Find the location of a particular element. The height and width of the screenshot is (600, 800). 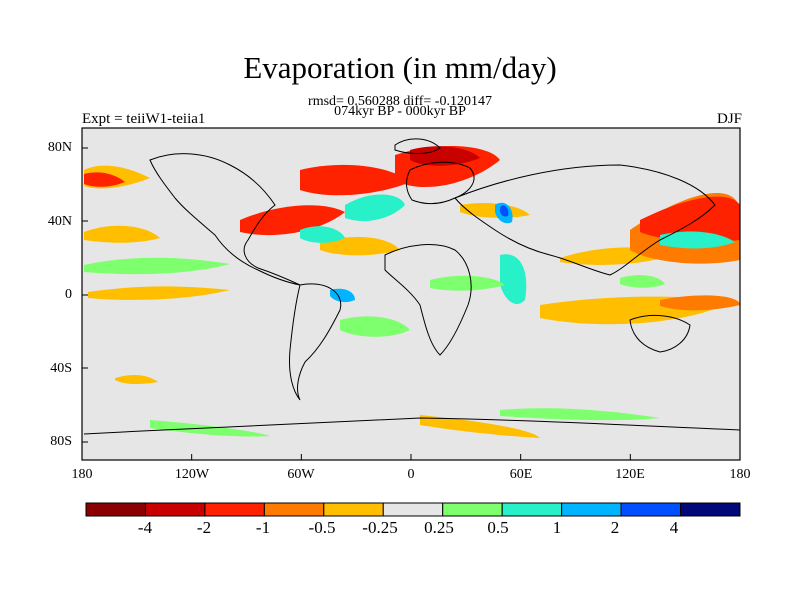

y-tick-label: 40S is located at coordinates (61, 368).